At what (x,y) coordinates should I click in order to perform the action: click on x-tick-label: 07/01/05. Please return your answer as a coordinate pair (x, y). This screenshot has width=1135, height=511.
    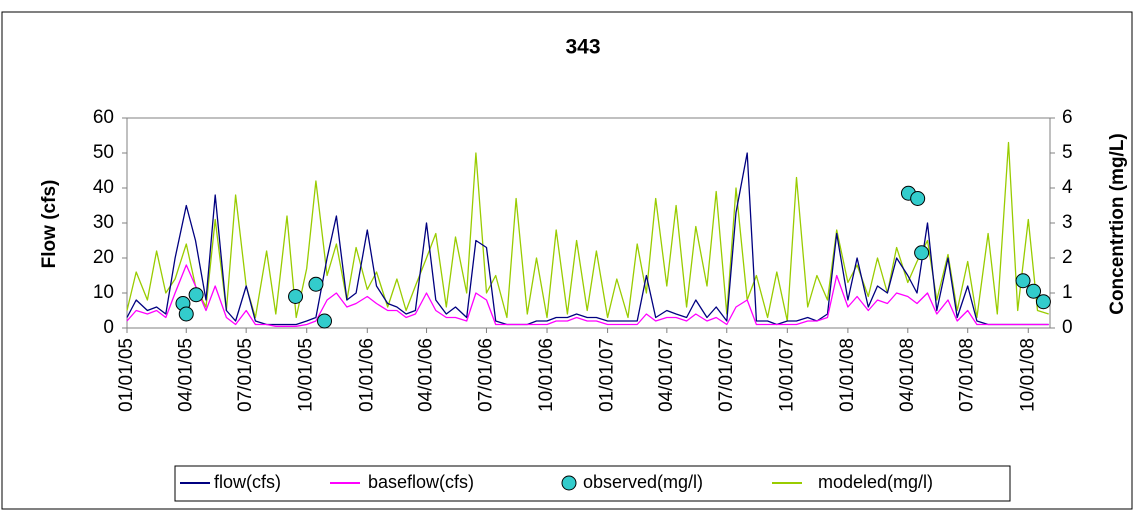
    Looking at the image, I should click on (245, 375).